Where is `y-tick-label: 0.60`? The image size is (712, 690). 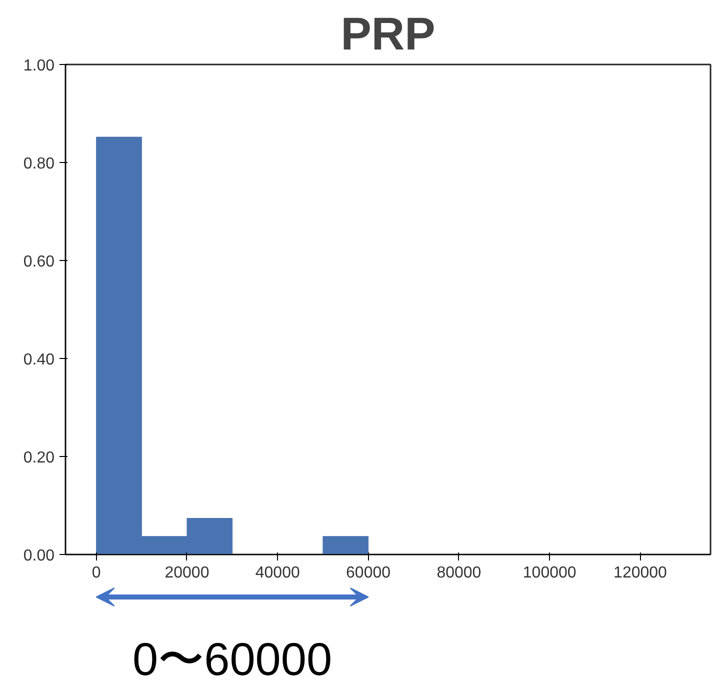 y-tick-label: 0.60 is located at coordinates (39, 262).